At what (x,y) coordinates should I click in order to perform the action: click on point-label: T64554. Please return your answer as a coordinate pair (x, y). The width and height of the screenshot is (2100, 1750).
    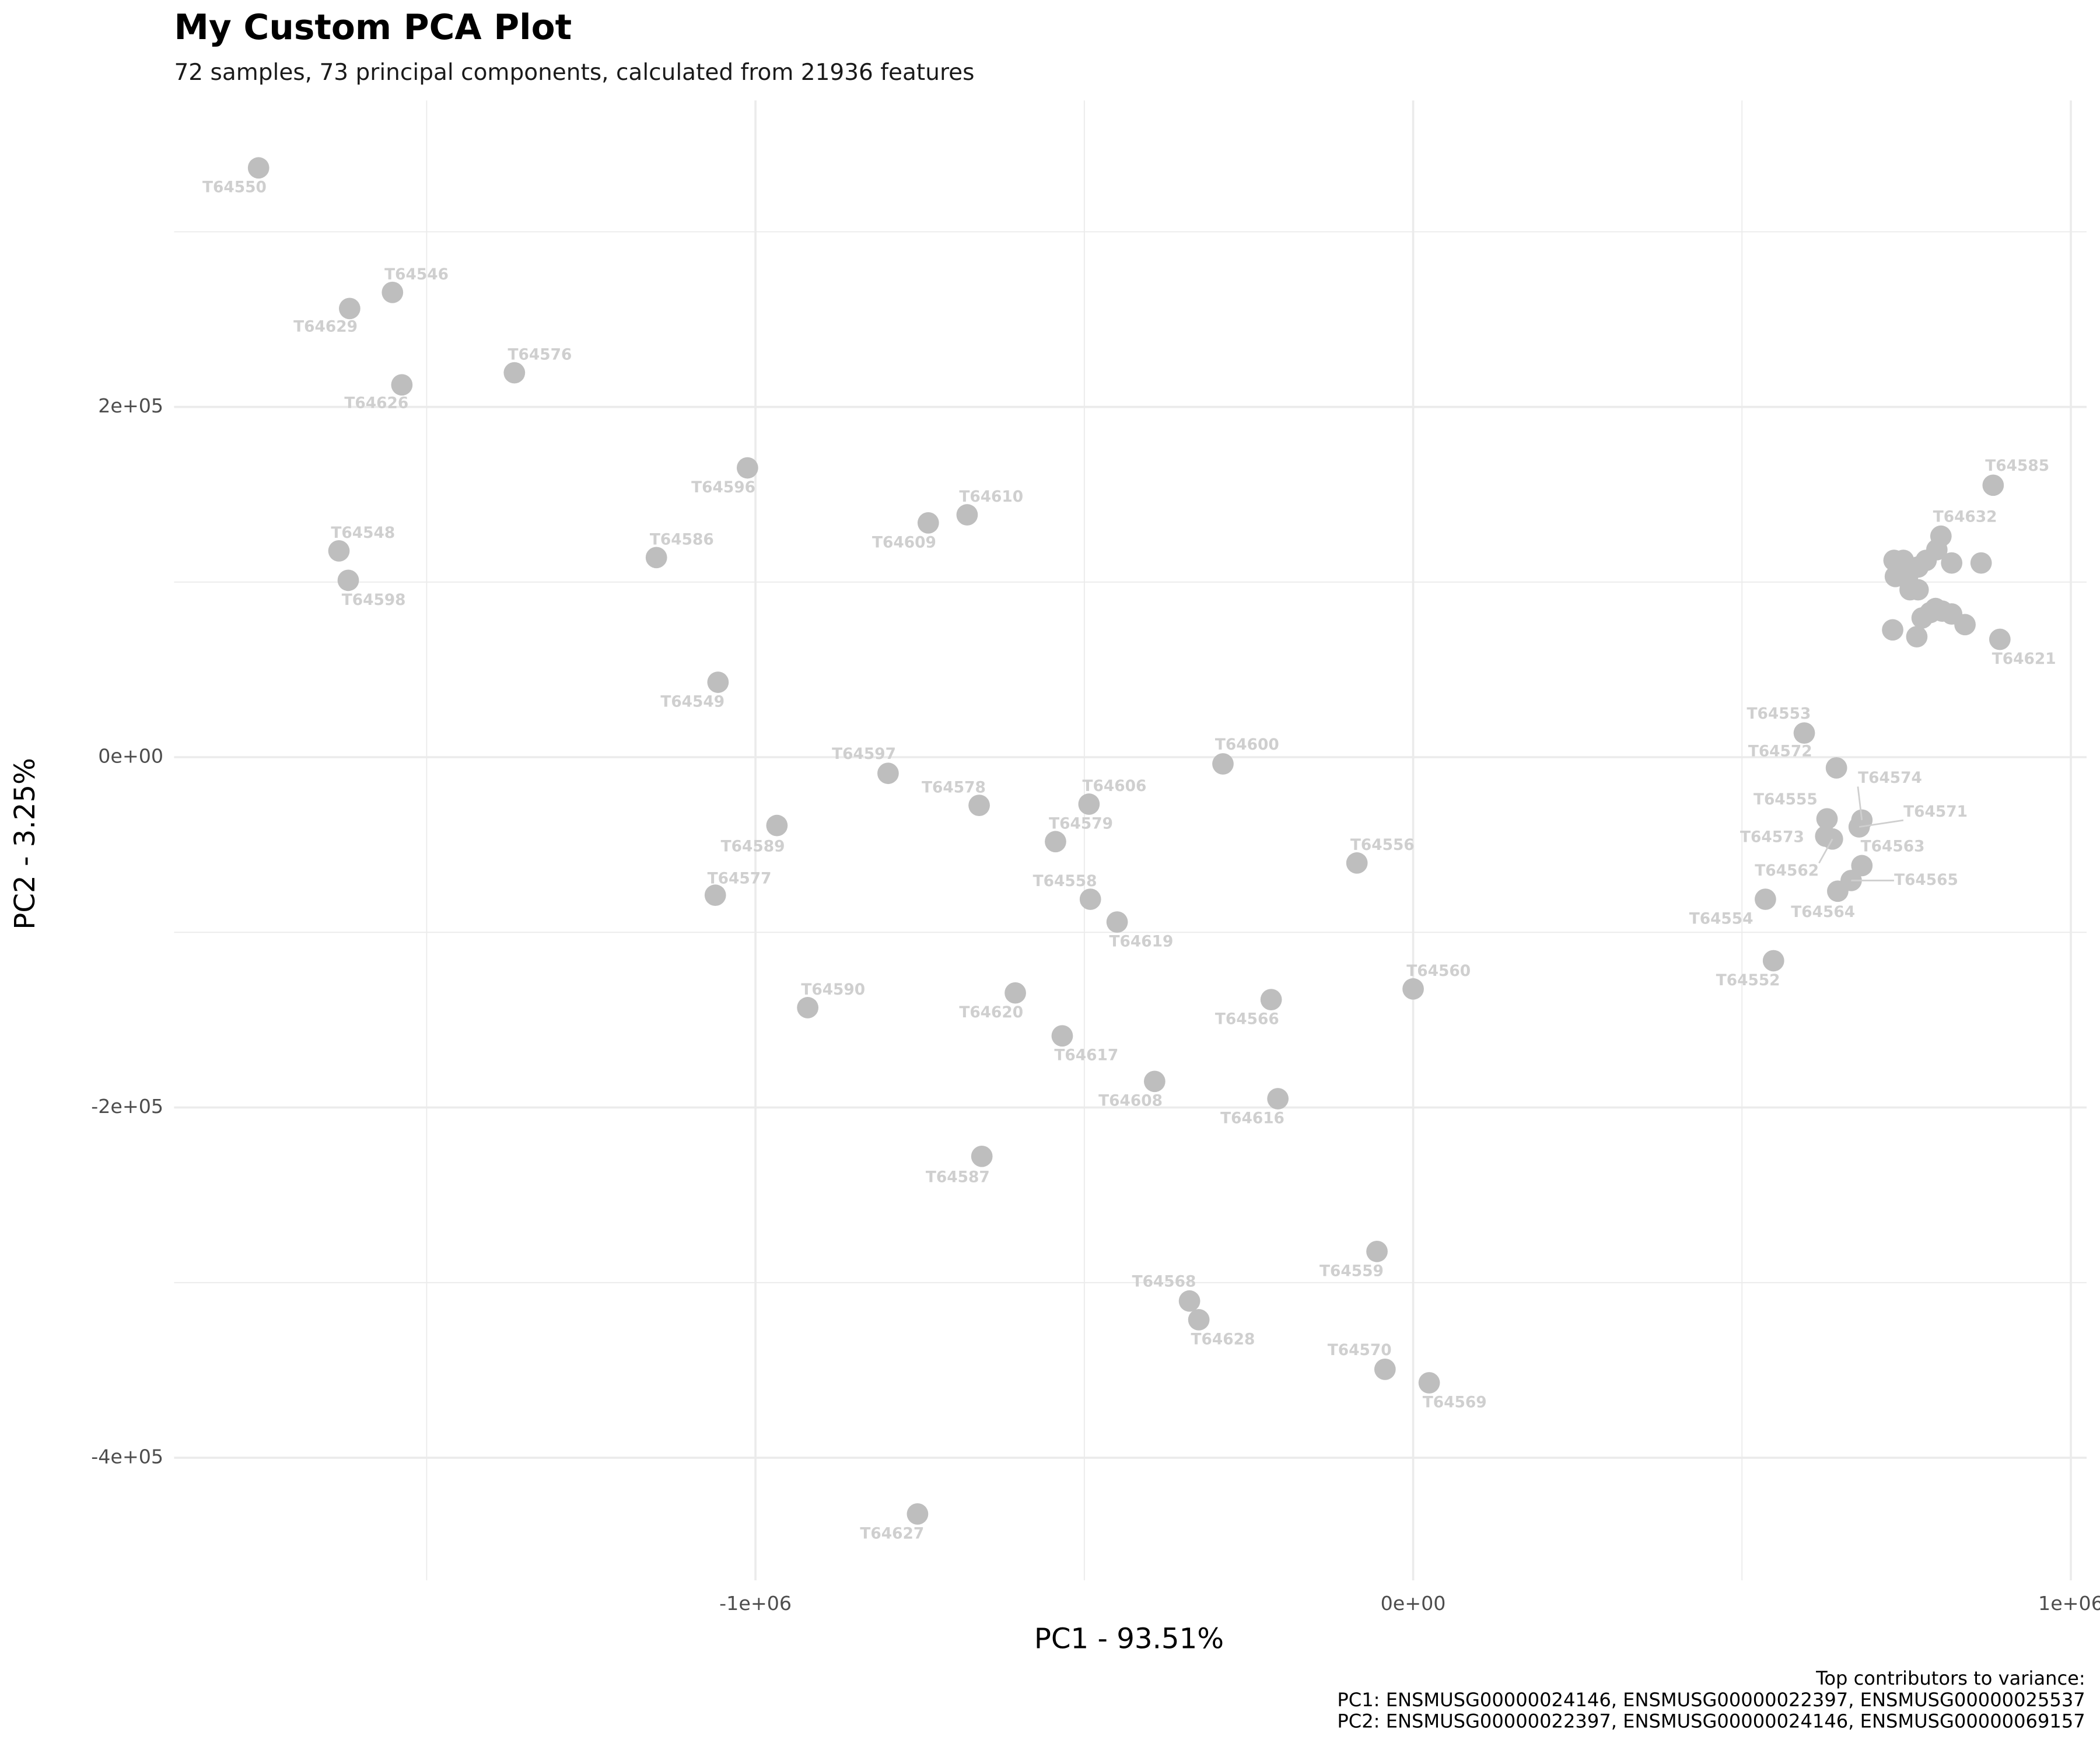
    Looking at the image, I should click on (1721, 919).